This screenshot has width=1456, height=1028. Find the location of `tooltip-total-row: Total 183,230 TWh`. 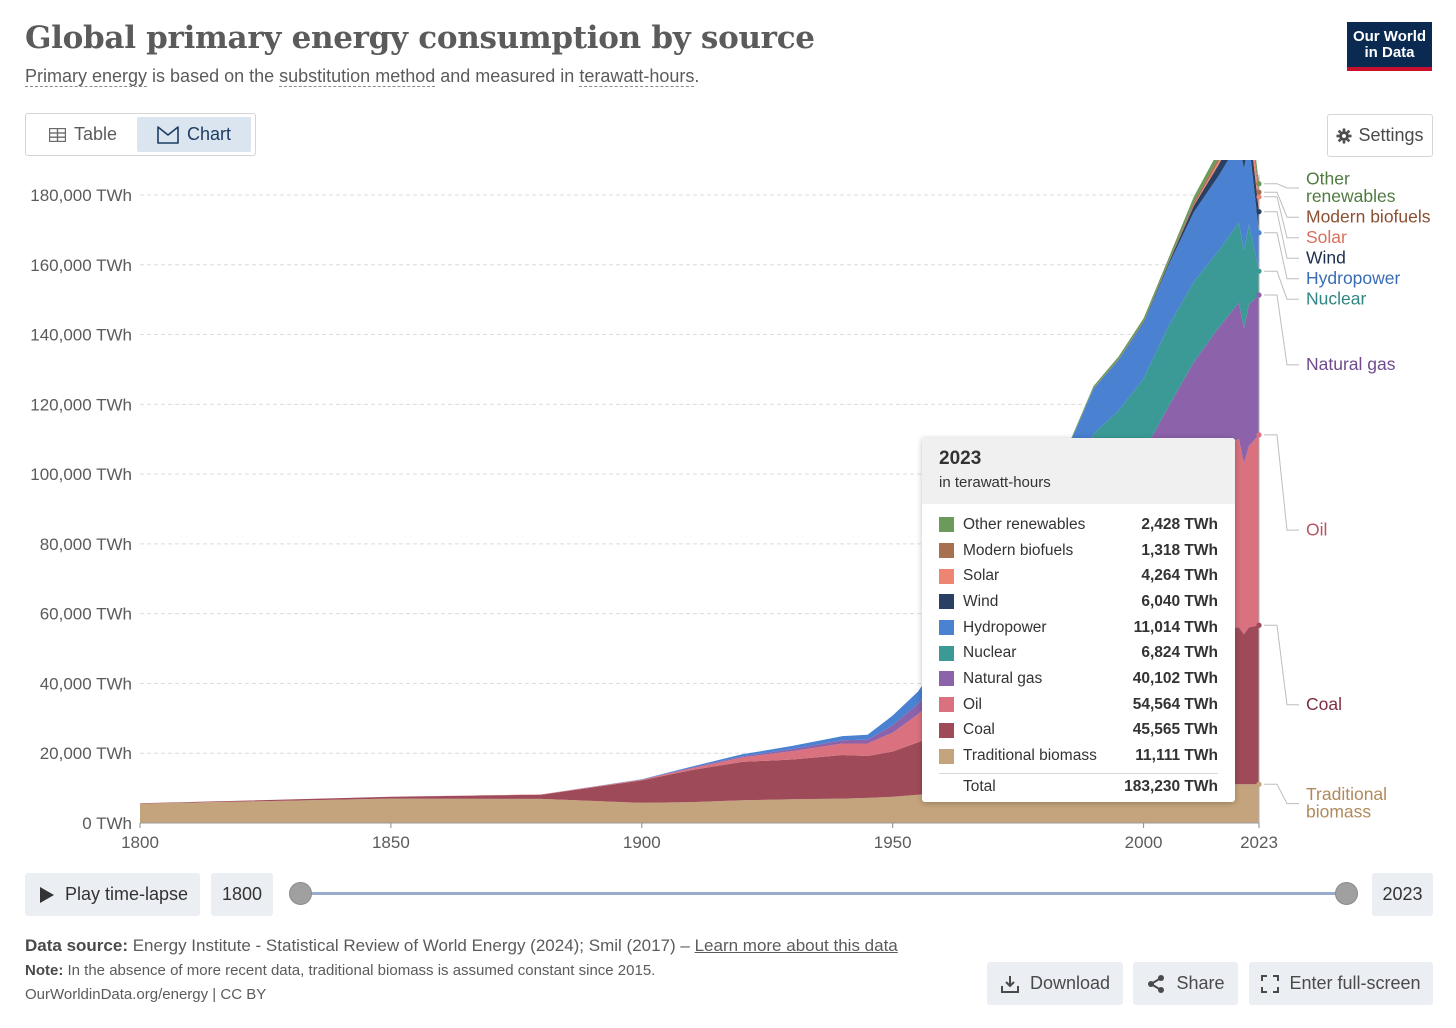

tooltip-total-row: Total 183,230 TWh is located at coordinates (1078, 785).